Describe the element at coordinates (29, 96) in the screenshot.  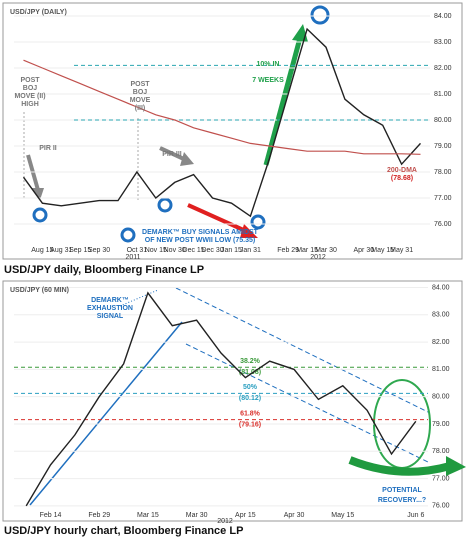
I see `annotation: MOVE (II)` at that location.